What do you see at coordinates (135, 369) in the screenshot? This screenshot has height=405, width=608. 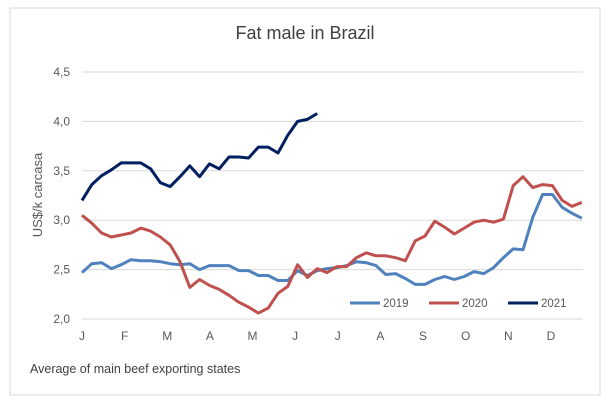 I see `chart-note: Average of main beef exporting states` at bounding box center [135, 369].